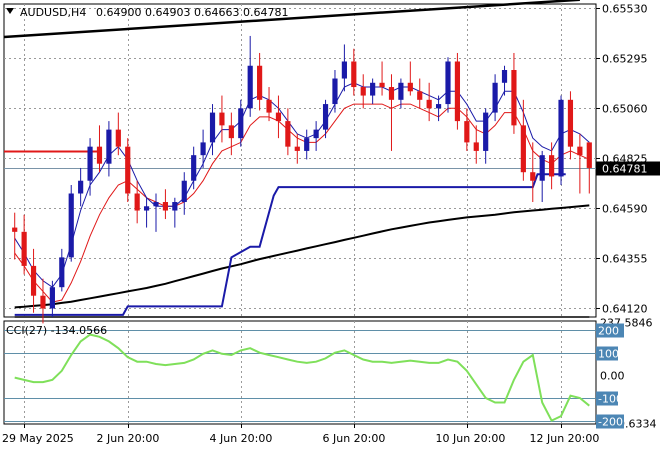 The height and width of the screenshot is (450, 660). What do you see at coordinates (608, 331) in the screenshot?
I see `cci-extreme-label: 200` at bounding box center [608, 331].